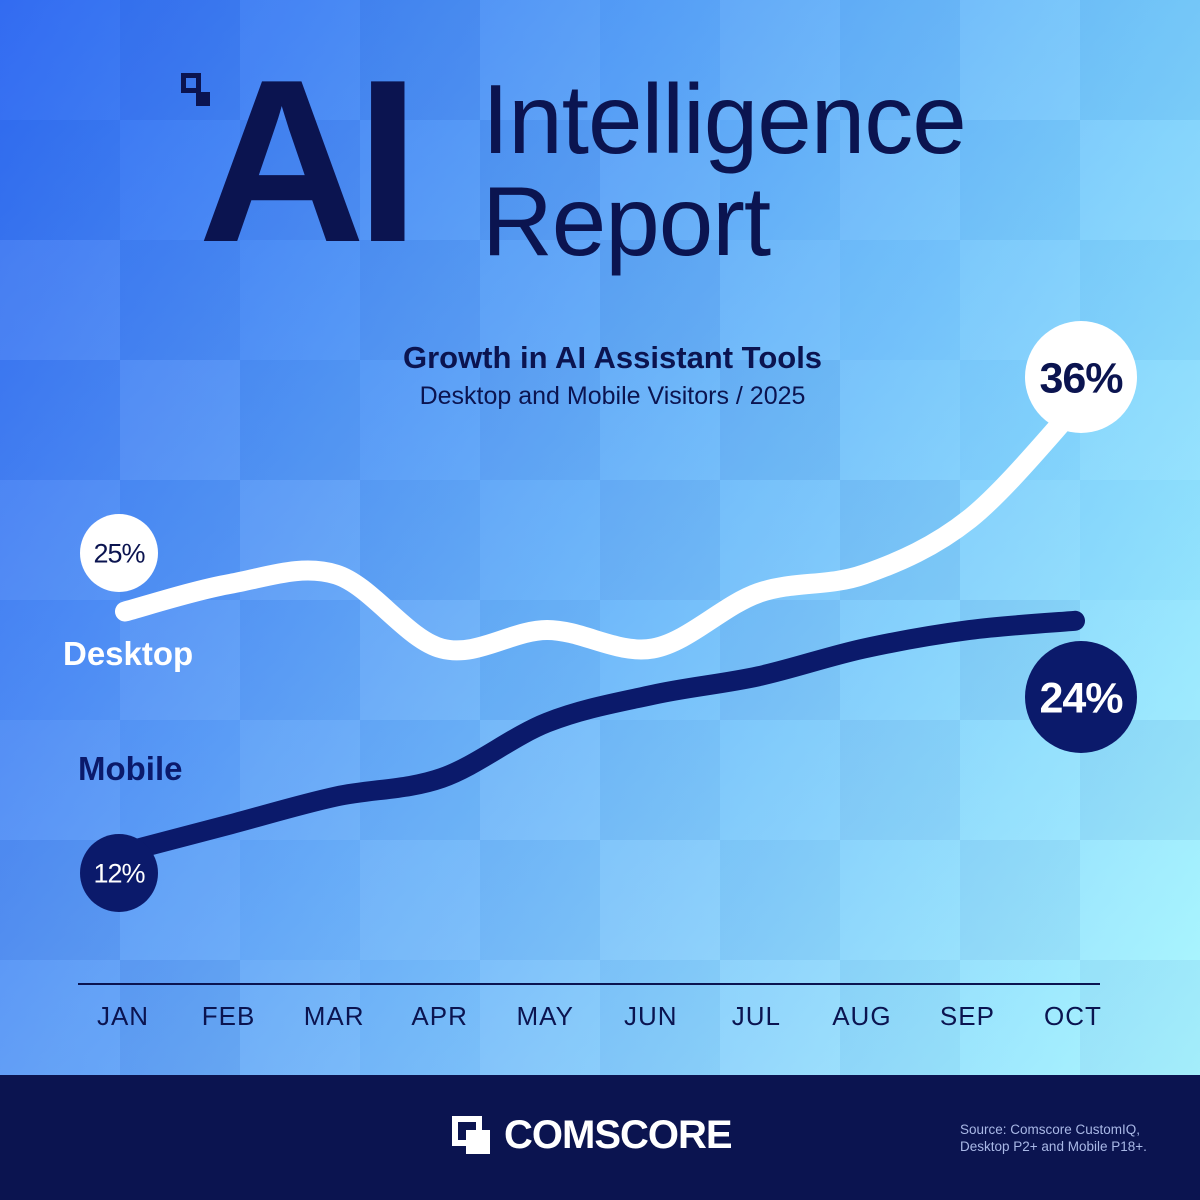 The image size is (1200, 1200). I want to click on x-tick-label-oct: OCT, so click(1073, 1016).